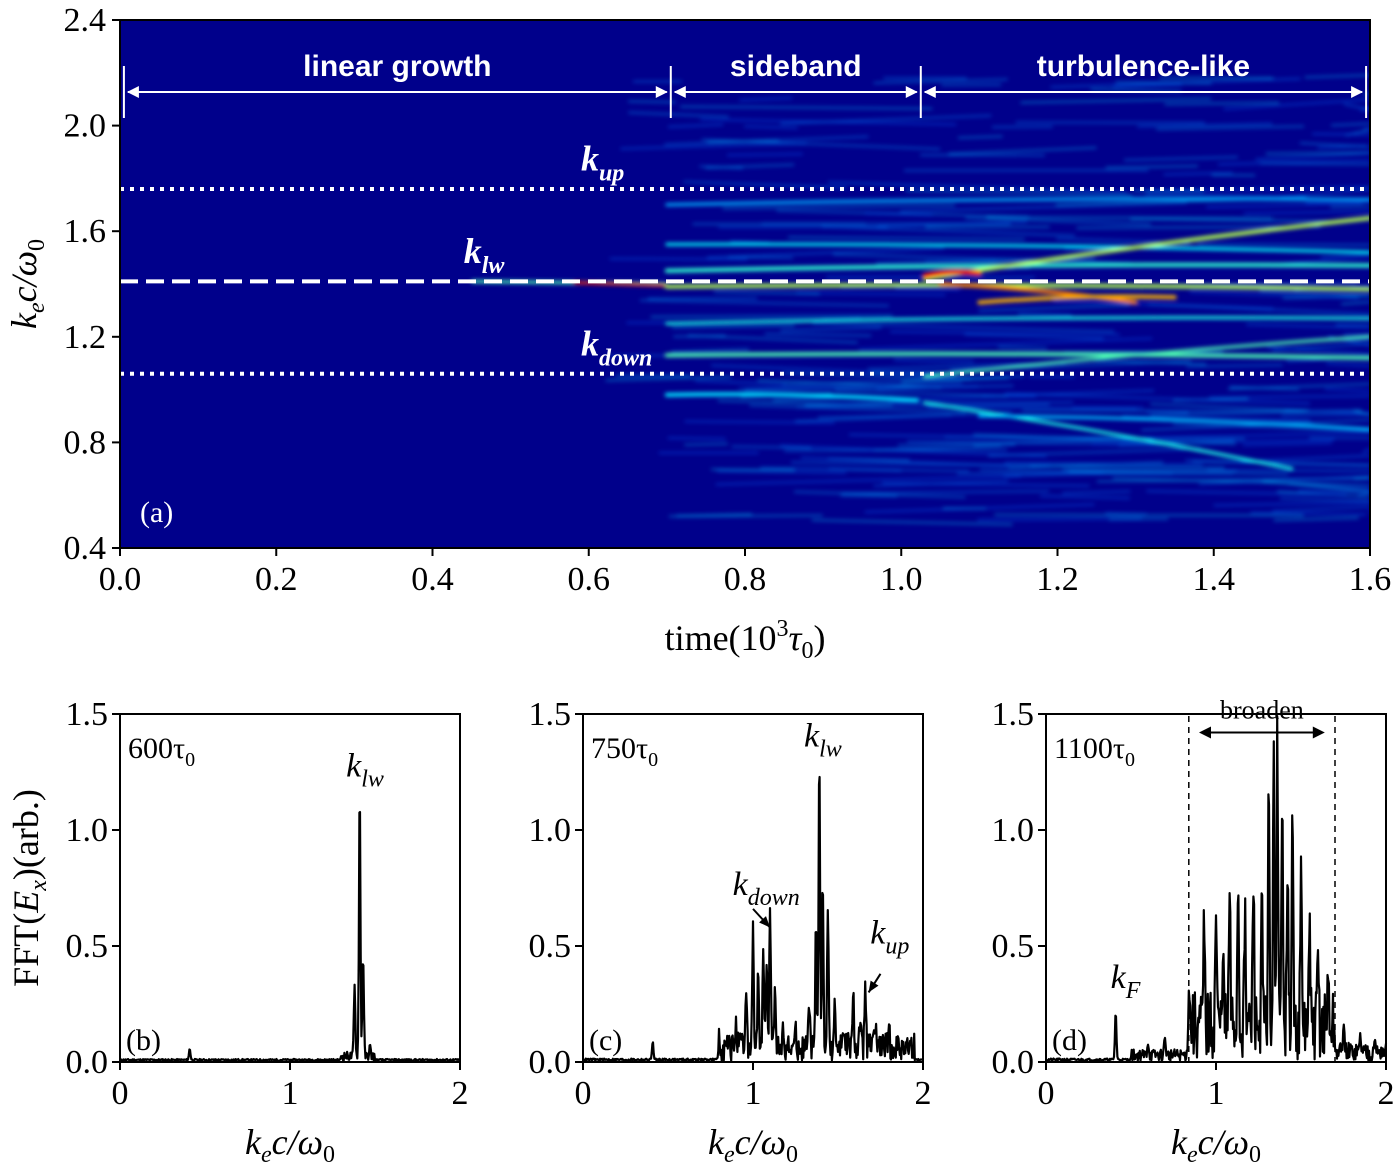 The width and height of the screenshot is (1400, 1171). What do you see at coordinates (730, 932) in the screenshot?
I see `panel-c: 0 1 2 0.0 0.5 1.0 1.5 kec/ω0 750τ0 (c) klw kdown kup` at bounding box center [730, 932].